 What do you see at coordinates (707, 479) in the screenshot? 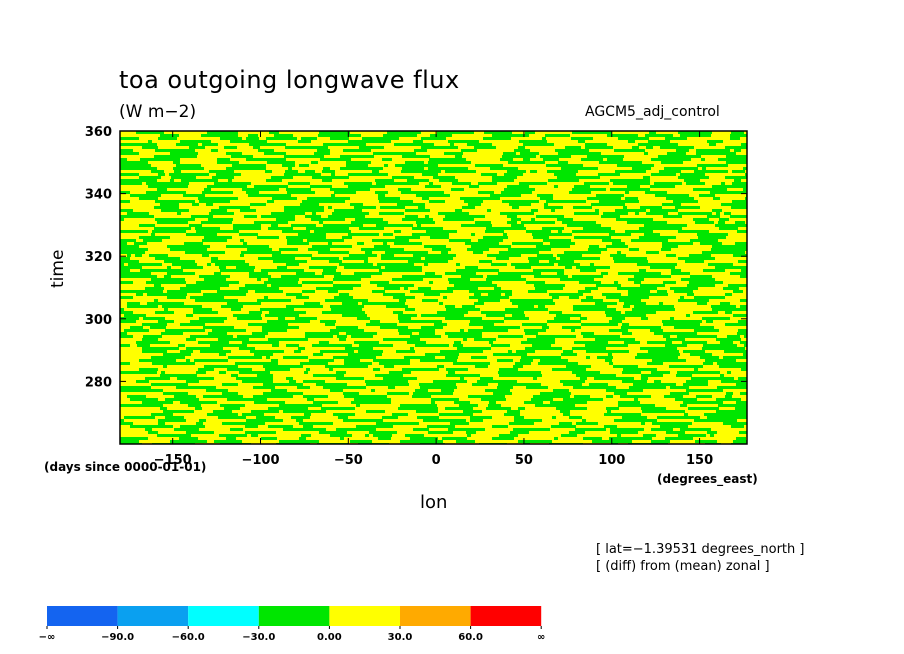
I see `x-axis-units: (degrees_east)` at bounding box center [707, 479].